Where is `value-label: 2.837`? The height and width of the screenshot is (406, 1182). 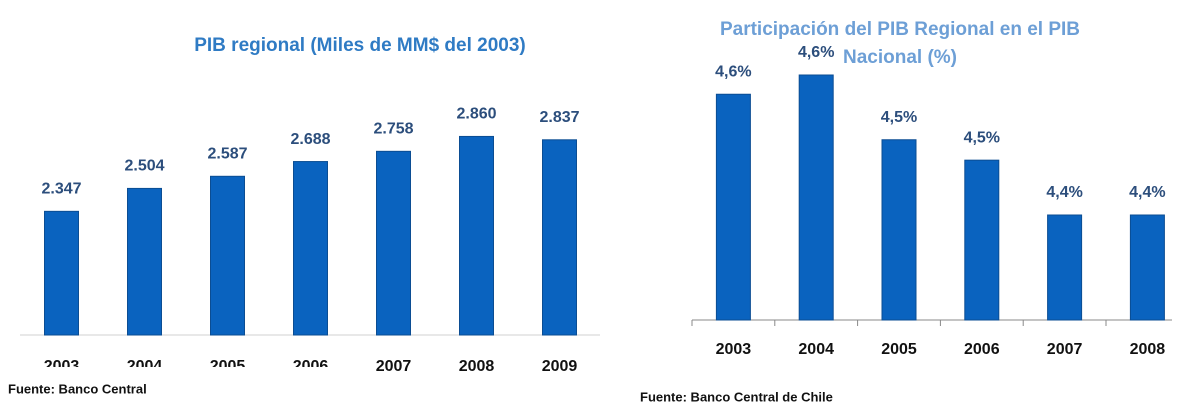 value-label: 2.837 is located at coordinates (559, 117).